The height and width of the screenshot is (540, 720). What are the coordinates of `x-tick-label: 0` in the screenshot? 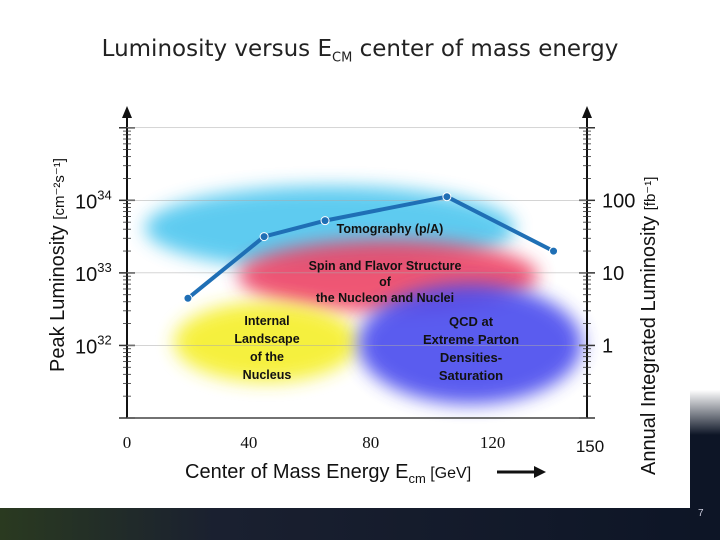 It's located at (127, 442).